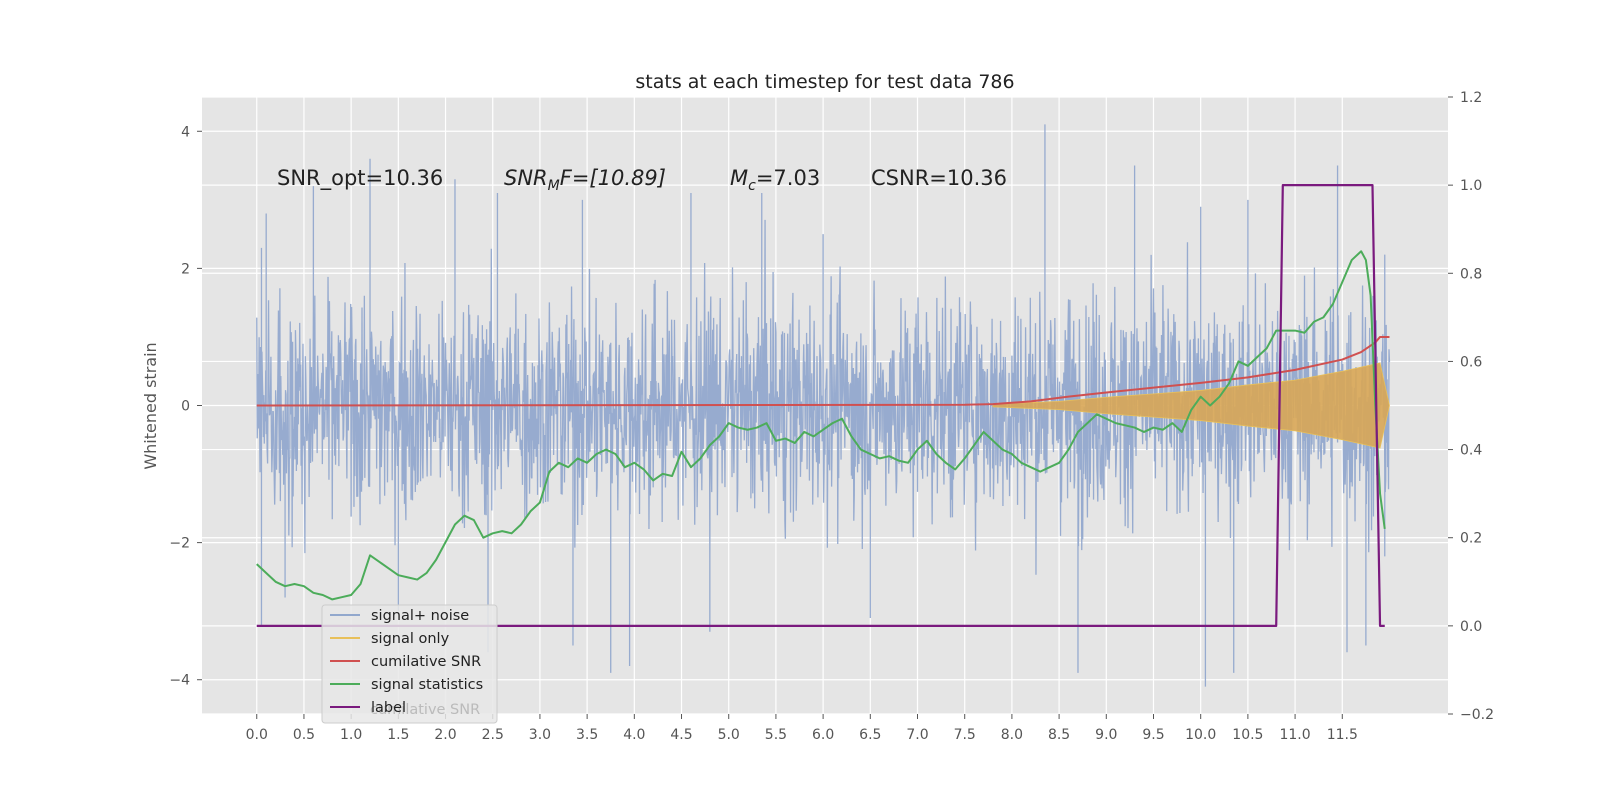  Describe the element at coordinates (360, 178) in the screenshot. I see `snr-opt-annotation: SNR_opt=10.36` at that location.